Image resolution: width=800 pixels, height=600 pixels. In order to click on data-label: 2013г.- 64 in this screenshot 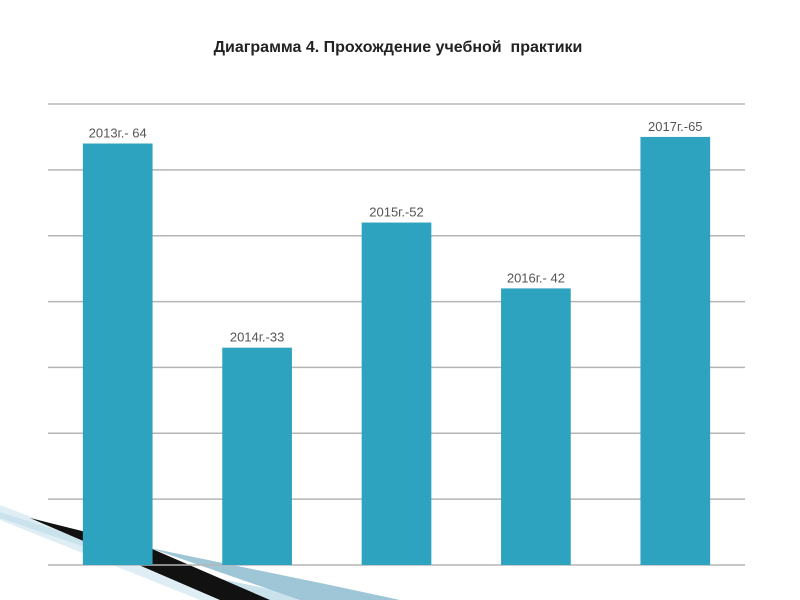, I will do `click(118, 133)`.